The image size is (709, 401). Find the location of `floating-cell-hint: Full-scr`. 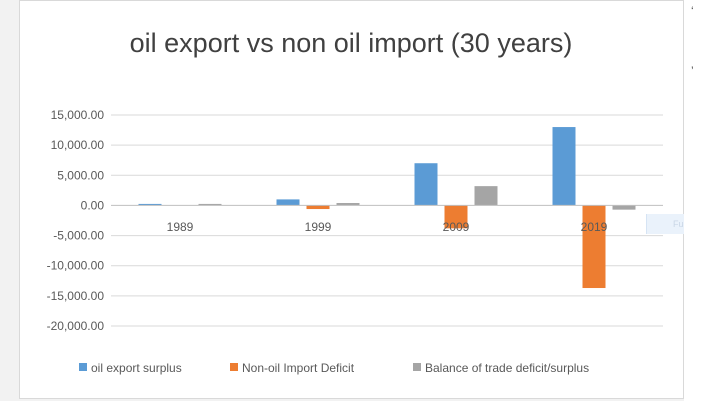

floating-cell-hint: Full-scr is located at coordinates (665, 224).